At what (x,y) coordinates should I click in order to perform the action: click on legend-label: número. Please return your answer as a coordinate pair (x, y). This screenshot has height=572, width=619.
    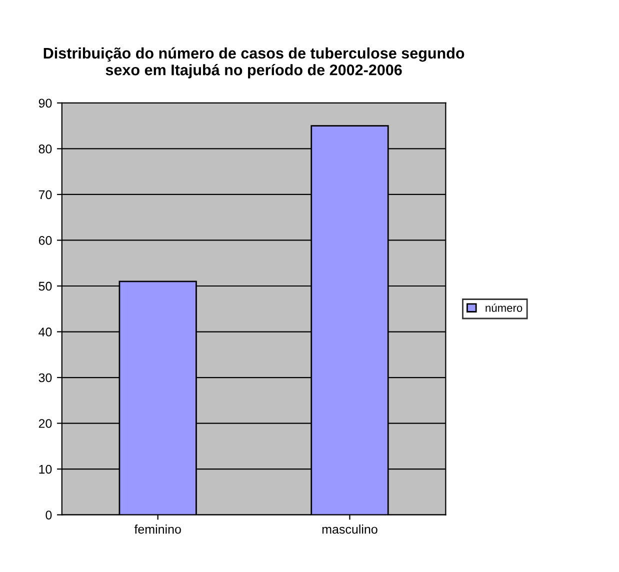
    Looking at the image, I should click on (504, 308).